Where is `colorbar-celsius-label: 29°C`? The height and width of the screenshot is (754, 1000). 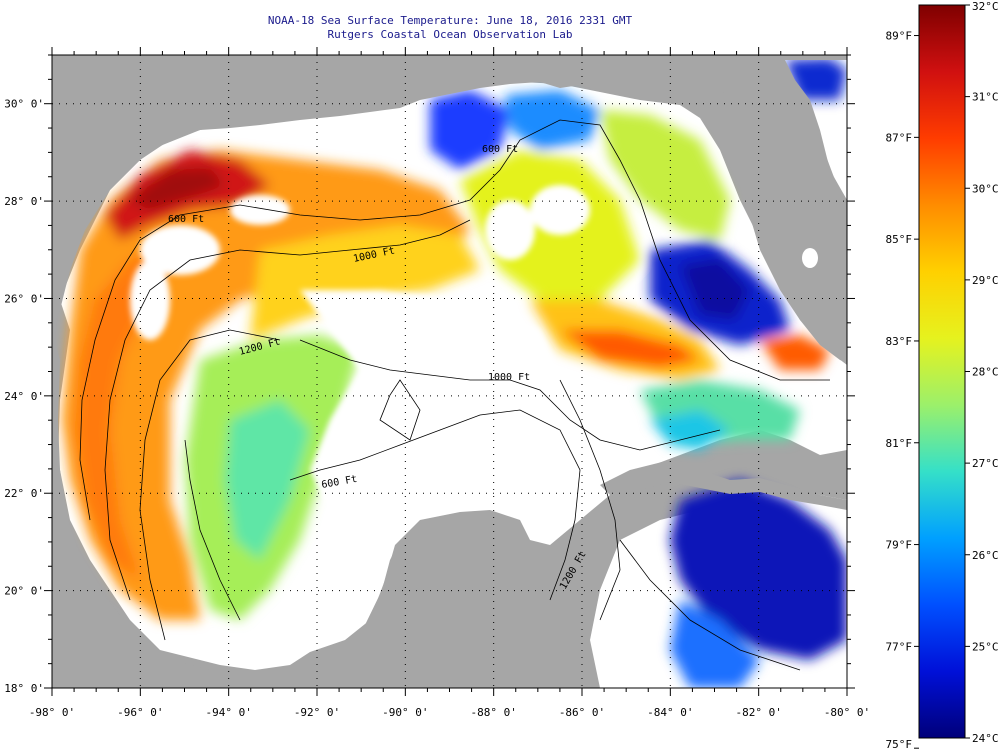
colorbar-celsius-label: 29°C is located at coordinates (985, 280).